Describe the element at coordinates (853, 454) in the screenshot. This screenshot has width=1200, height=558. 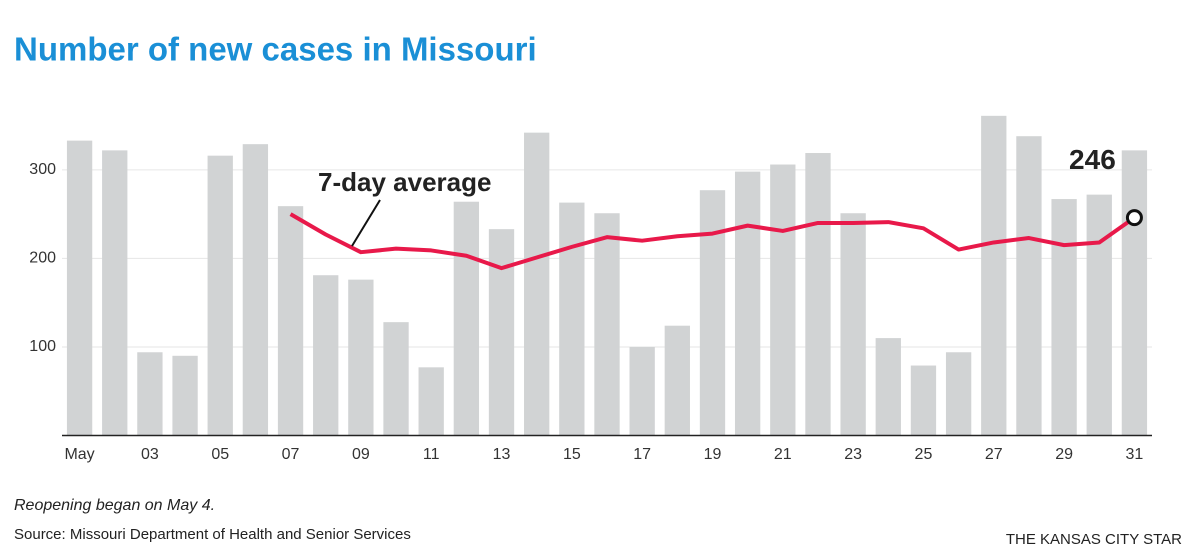
I see `x-tick-label: 23` at that location.